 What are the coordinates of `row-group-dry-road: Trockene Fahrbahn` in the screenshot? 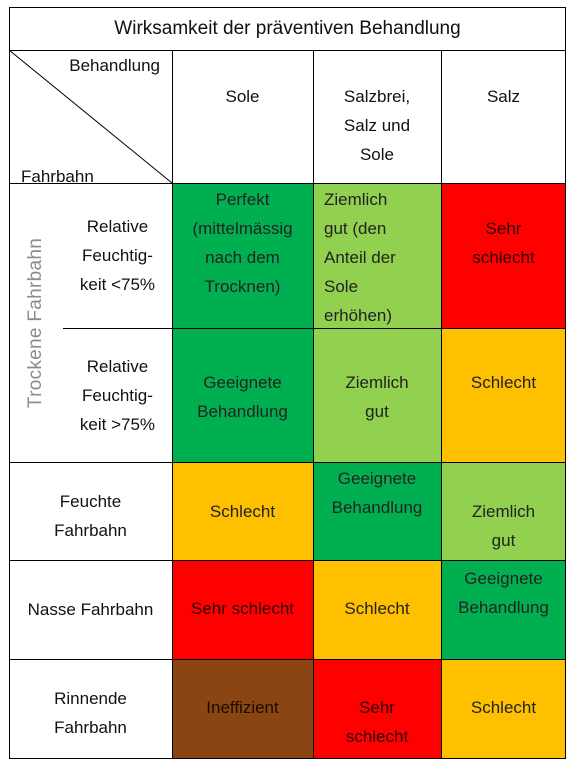 It's located at (36, 322).